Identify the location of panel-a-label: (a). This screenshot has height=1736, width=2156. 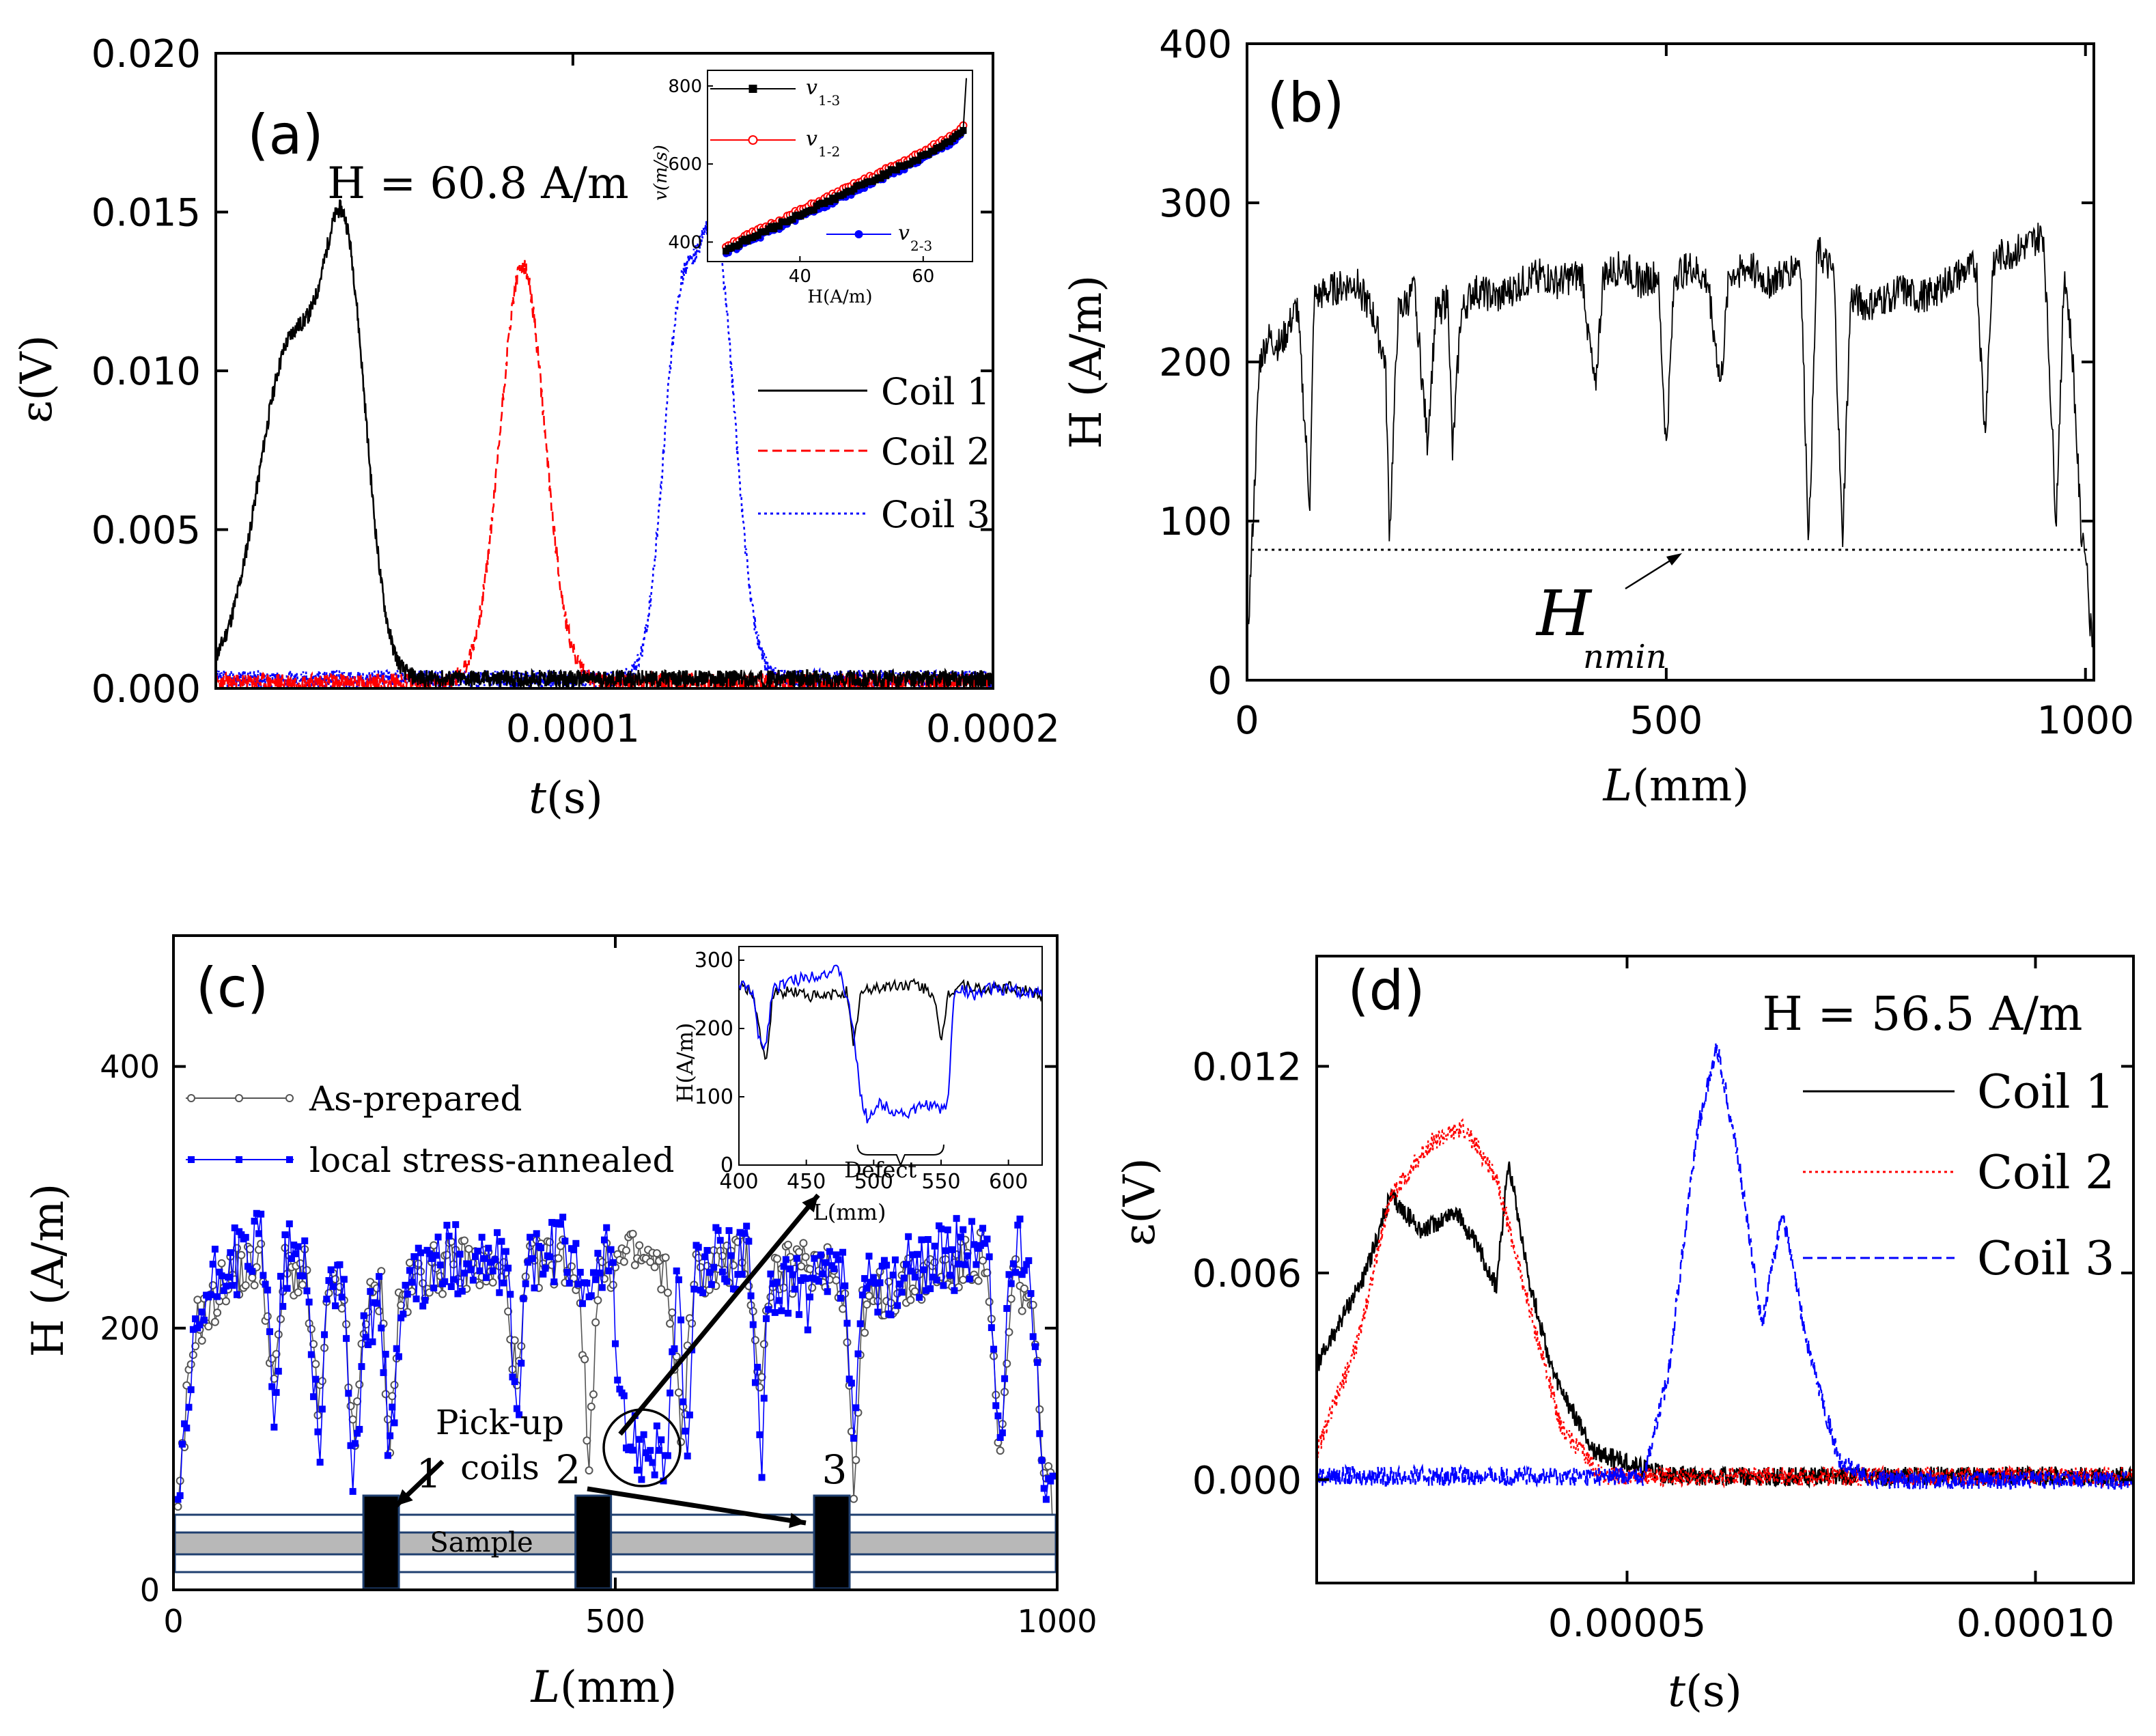
(285, 135).